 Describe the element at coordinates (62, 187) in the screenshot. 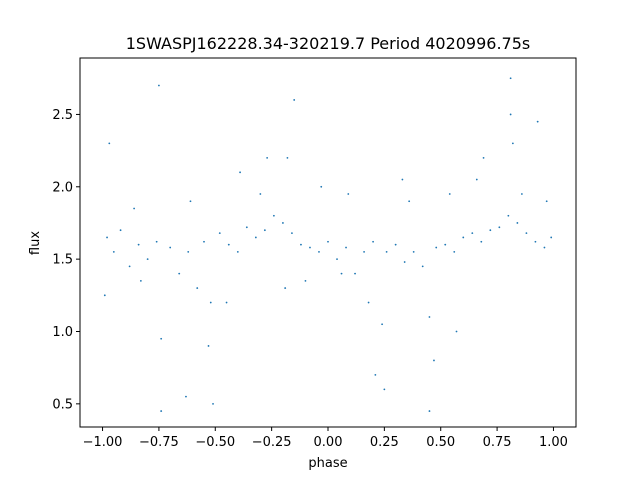

I see `y-tick-label: 2.0` at that location.